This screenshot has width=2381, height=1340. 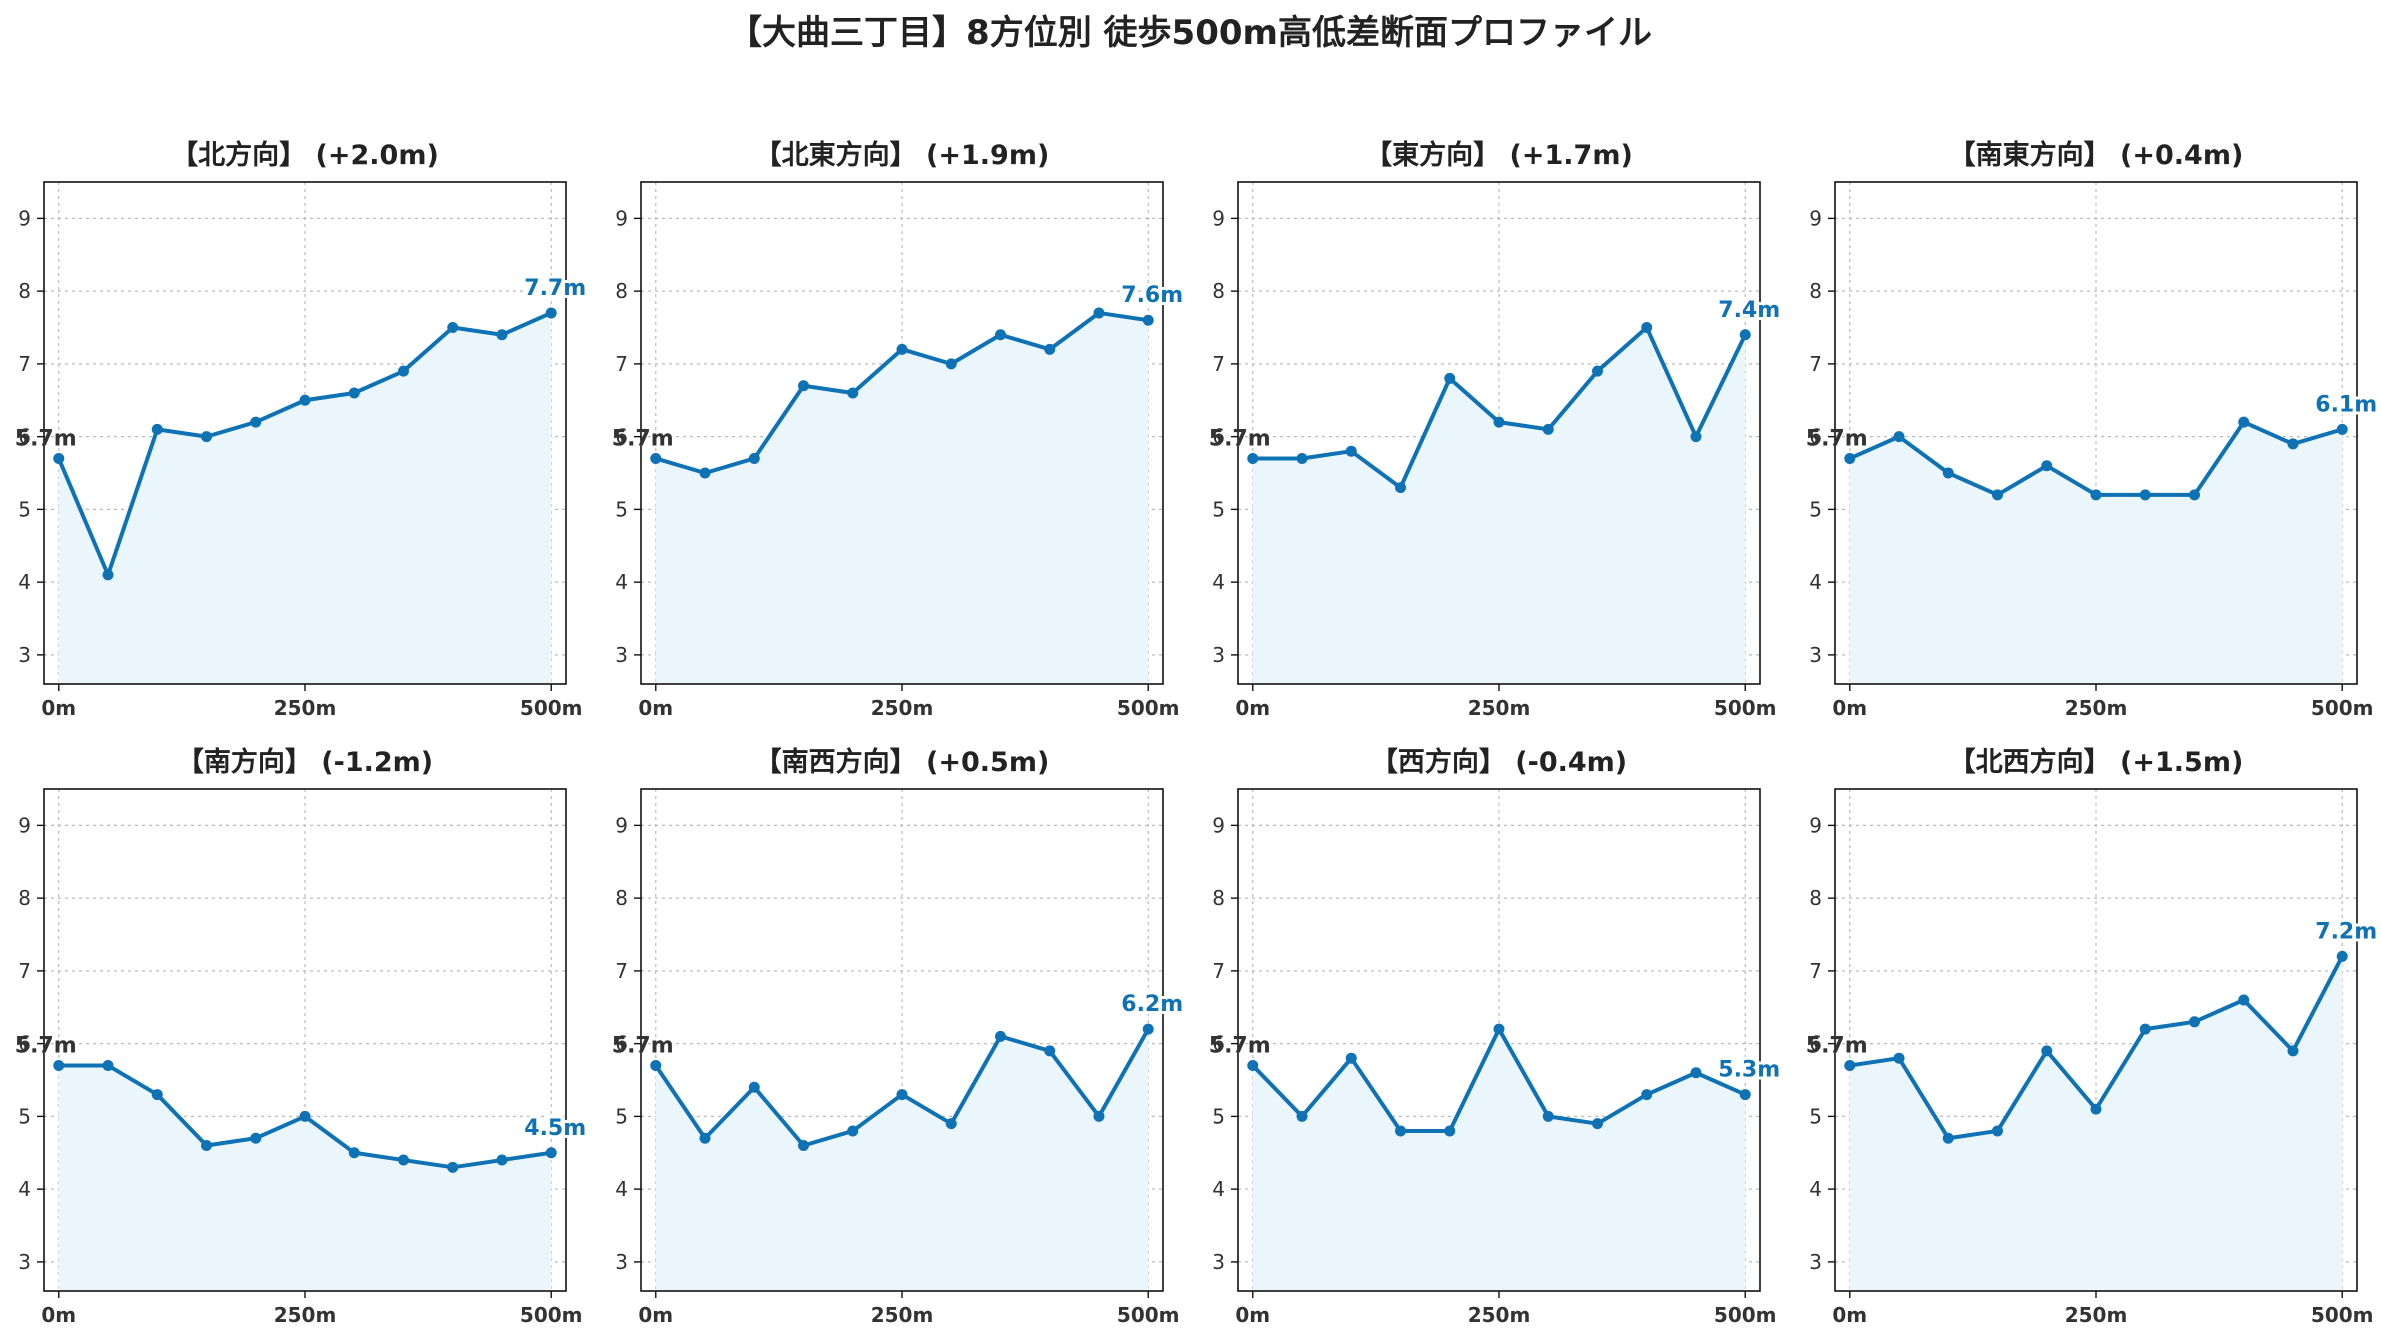 I want to click on end-elevation-label: 6.2m, so click(x=1152, y=1004).